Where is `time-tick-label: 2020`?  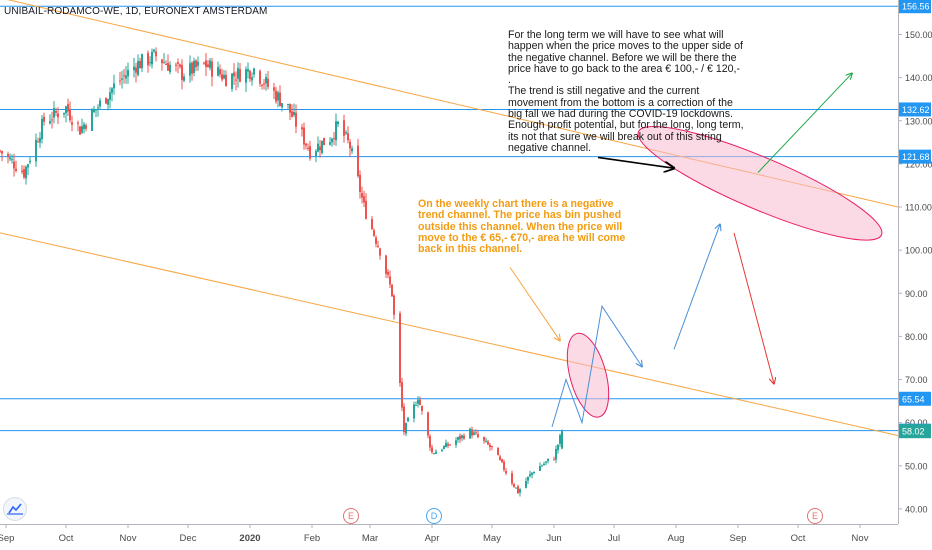
time-tick-label: 2020 is located at coordinates (249, 538).